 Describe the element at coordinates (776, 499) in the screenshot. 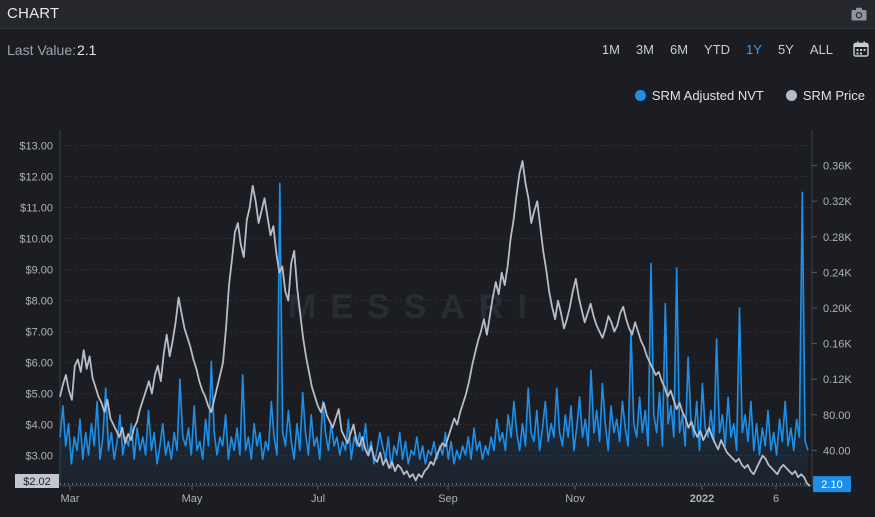

I see `x-axis-tick-label: 6` at that location.